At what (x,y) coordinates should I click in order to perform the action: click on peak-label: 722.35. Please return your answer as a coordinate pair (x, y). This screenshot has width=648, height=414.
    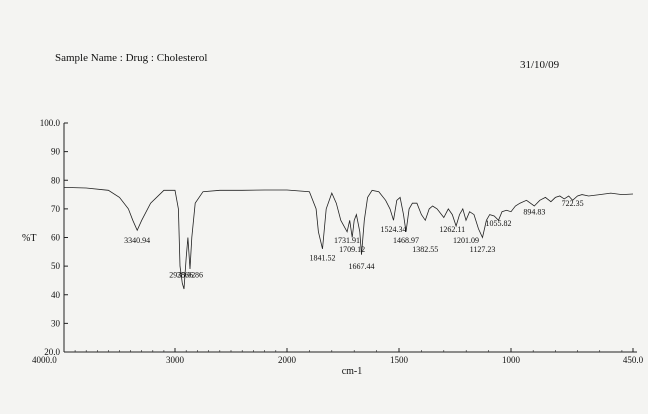
    Looking at the image, I should click on (573, 203).